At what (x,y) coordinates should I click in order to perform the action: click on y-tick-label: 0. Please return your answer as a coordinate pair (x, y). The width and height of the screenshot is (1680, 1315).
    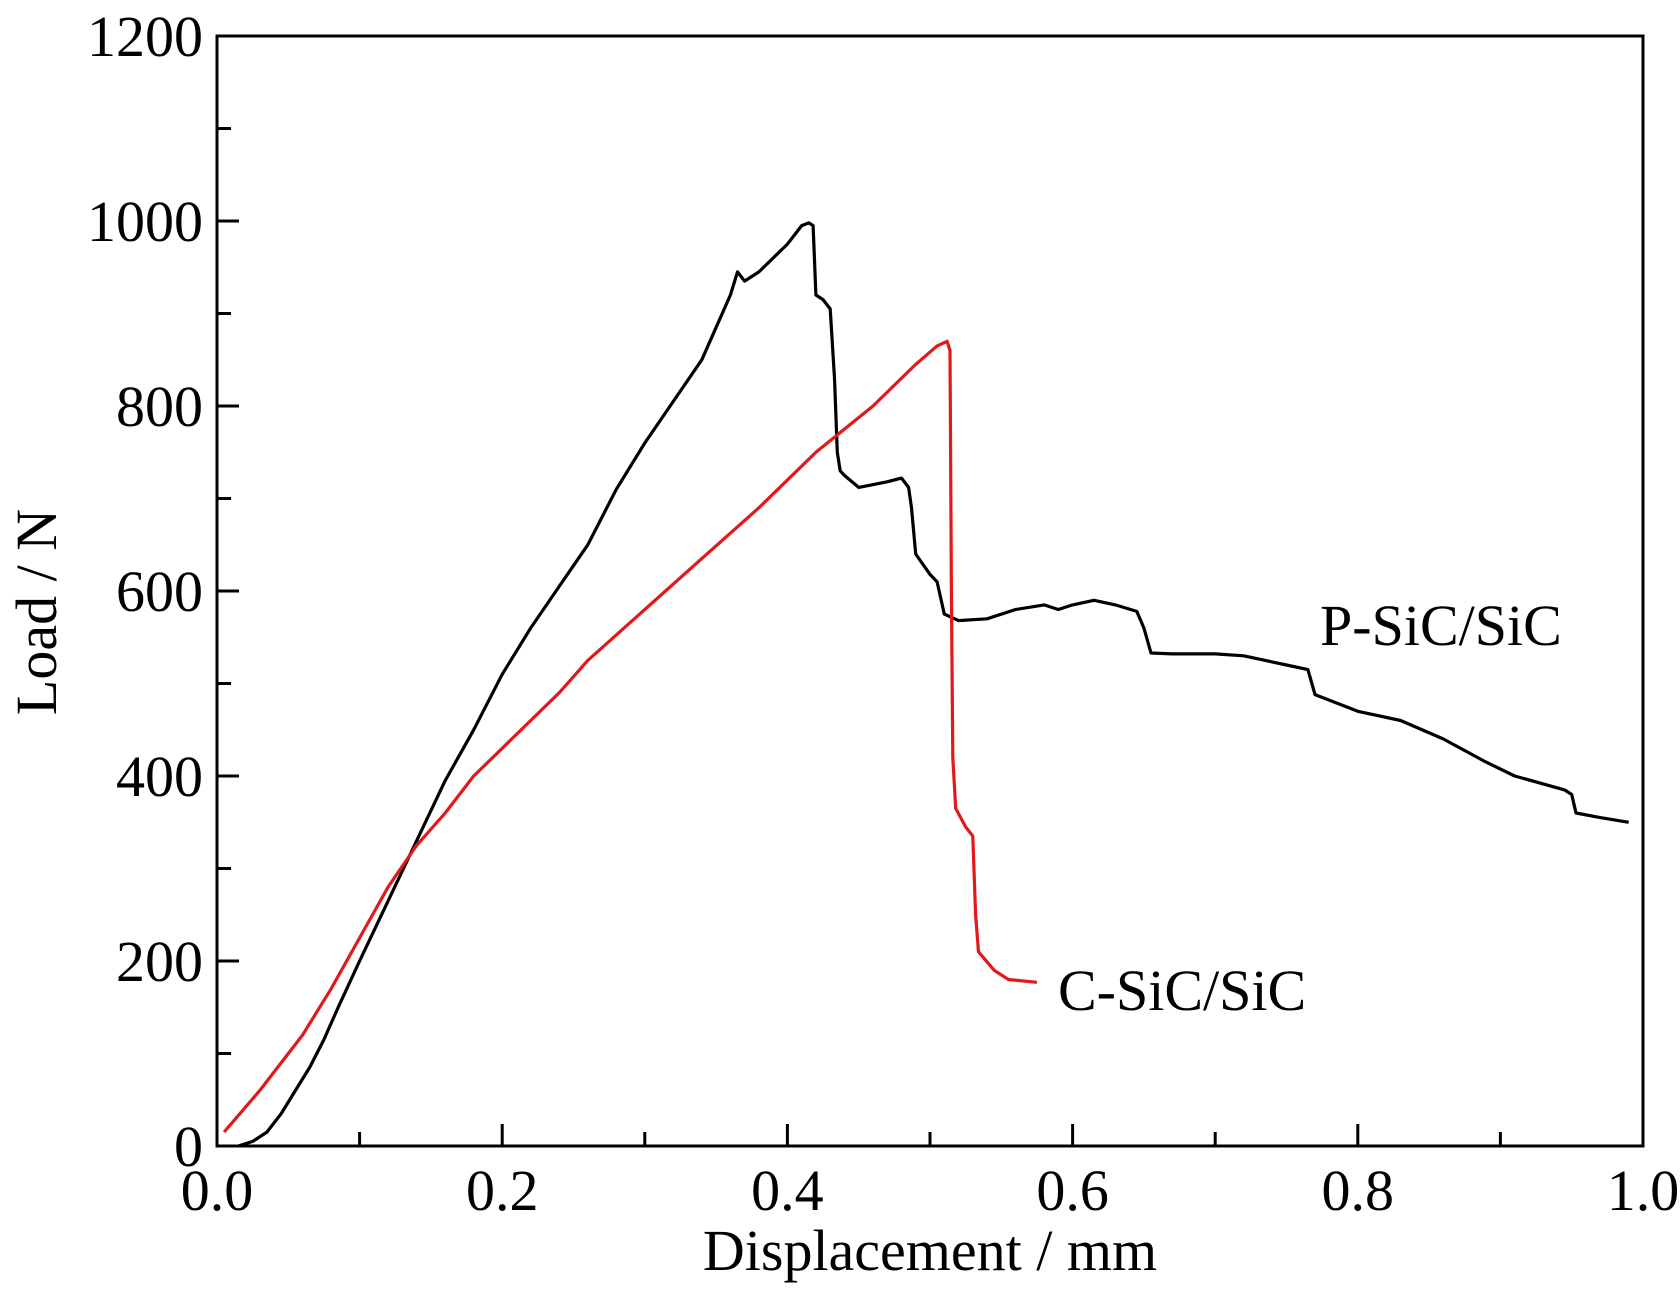
    Looking at the image, I should click on (188, 1146).